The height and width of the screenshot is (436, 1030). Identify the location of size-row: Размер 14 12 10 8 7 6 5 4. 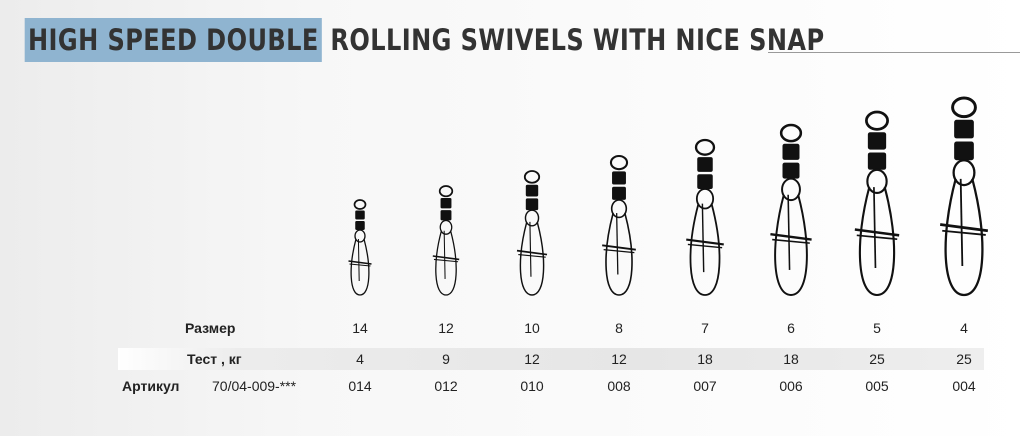
(515, 328).